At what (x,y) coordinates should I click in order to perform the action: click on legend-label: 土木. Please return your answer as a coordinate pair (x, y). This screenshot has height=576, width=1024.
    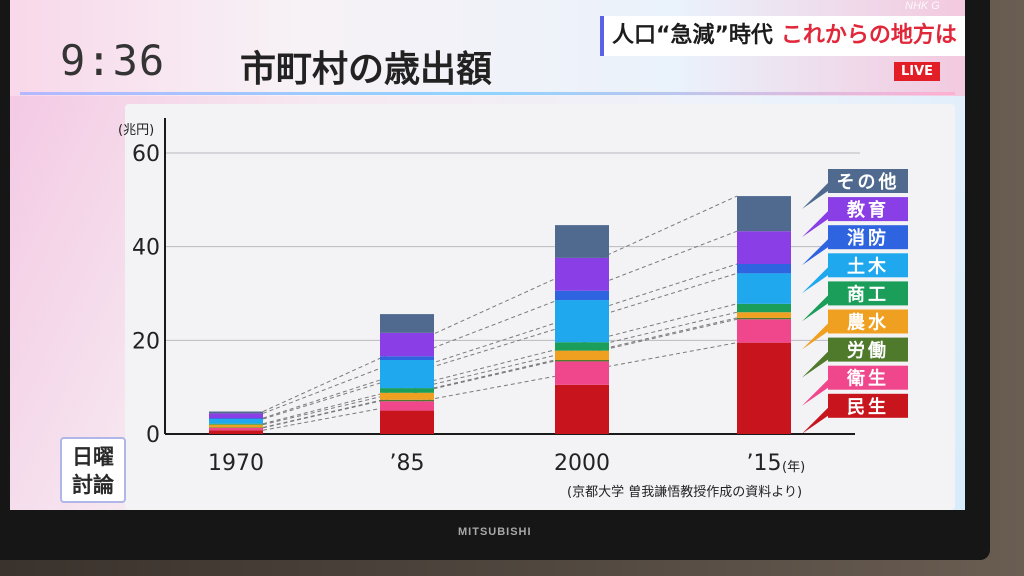
    Looking at the image, I should click on (868, 266).